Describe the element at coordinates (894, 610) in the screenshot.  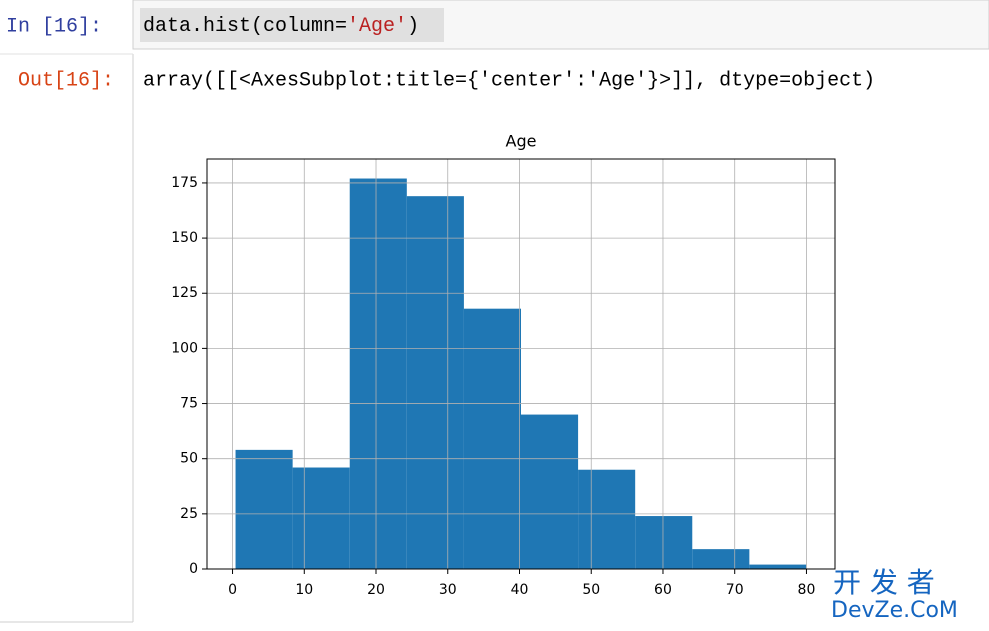
I see `watermark: DevZe.CoM` at that location.